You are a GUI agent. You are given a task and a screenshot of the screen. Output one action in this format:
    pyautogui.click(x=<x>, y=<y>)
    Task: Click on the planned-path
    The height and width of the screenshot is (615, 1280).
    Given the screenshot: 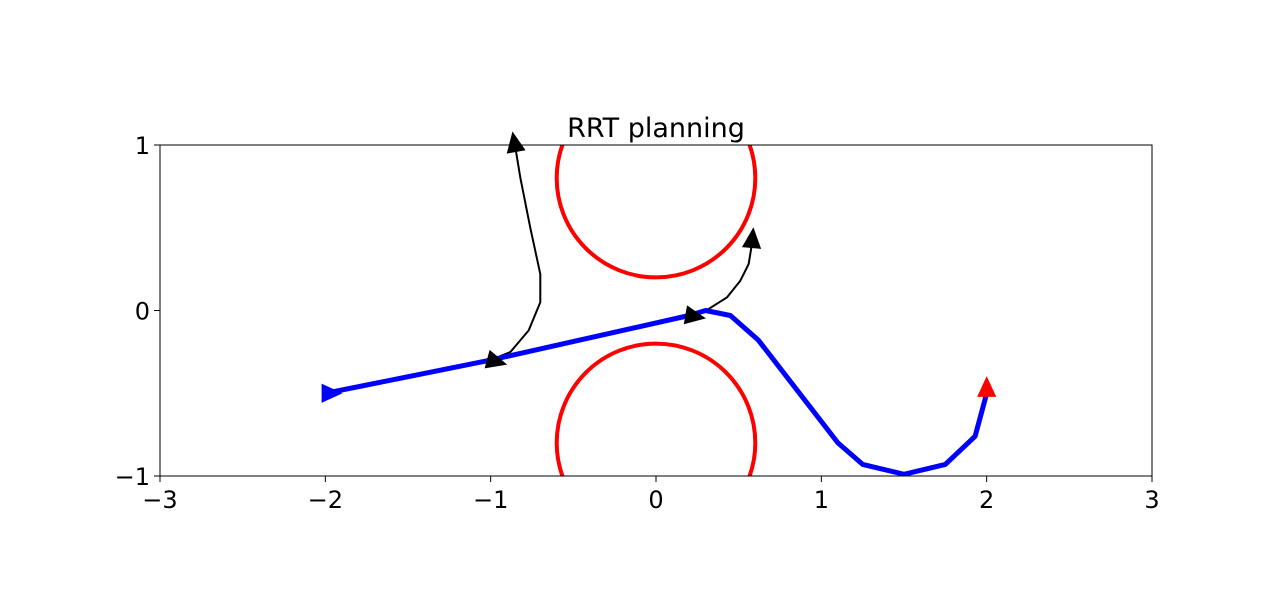 What is the action you would take?
    pyautogui.click(x=656, y=392)
    